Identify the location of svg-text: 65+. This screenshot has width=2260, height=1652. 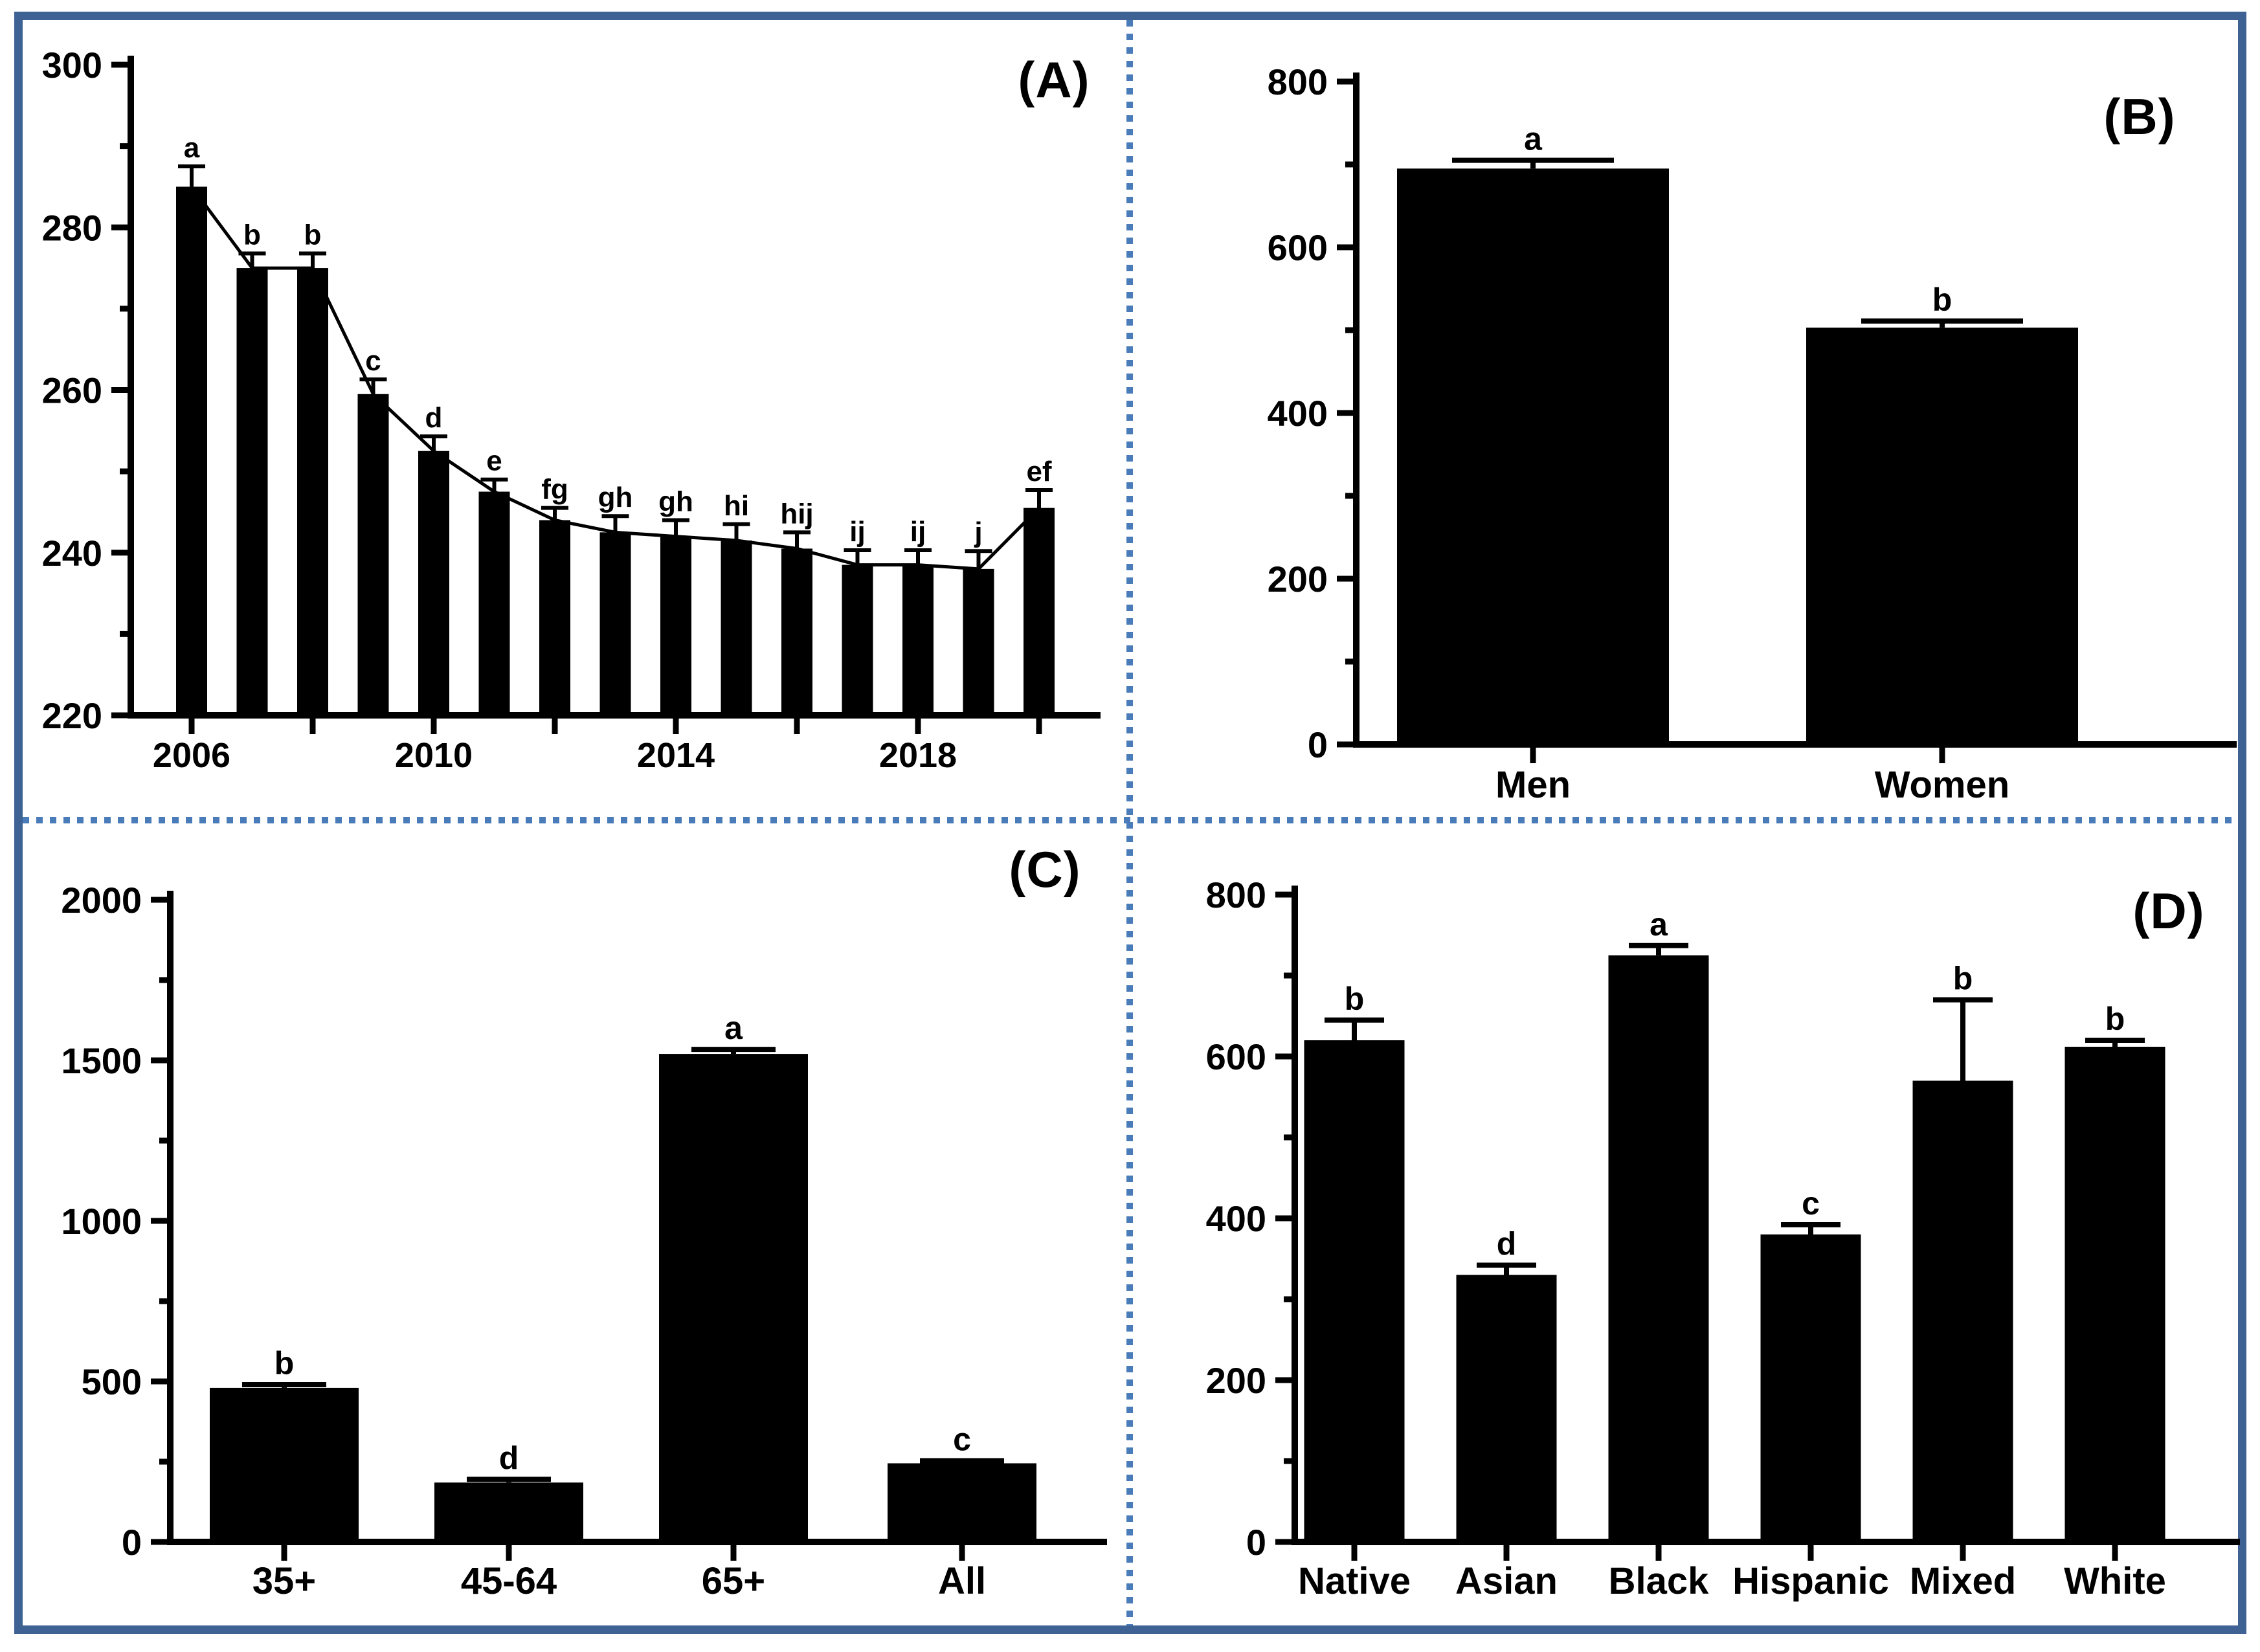
(733, 1581).